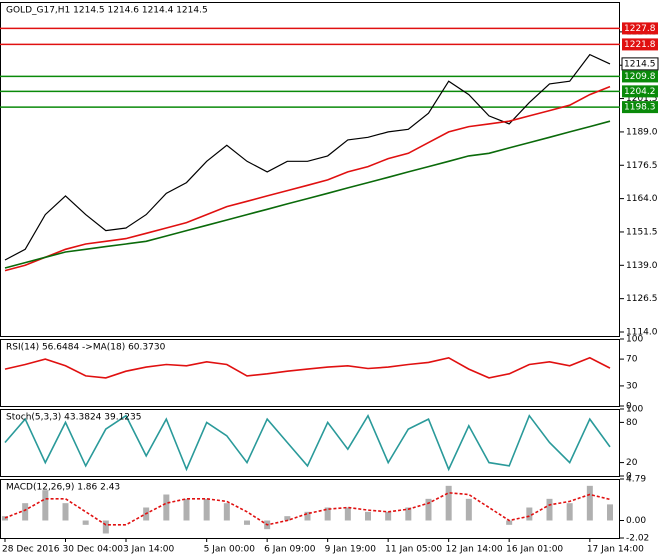 Image resolution: width=660 pixels, height=560 pixels. Describe the element at coordinates (63, 488) in the screenshot. I see `panel-title: MACD(12,26,9) 1.86 2.43` at that location.